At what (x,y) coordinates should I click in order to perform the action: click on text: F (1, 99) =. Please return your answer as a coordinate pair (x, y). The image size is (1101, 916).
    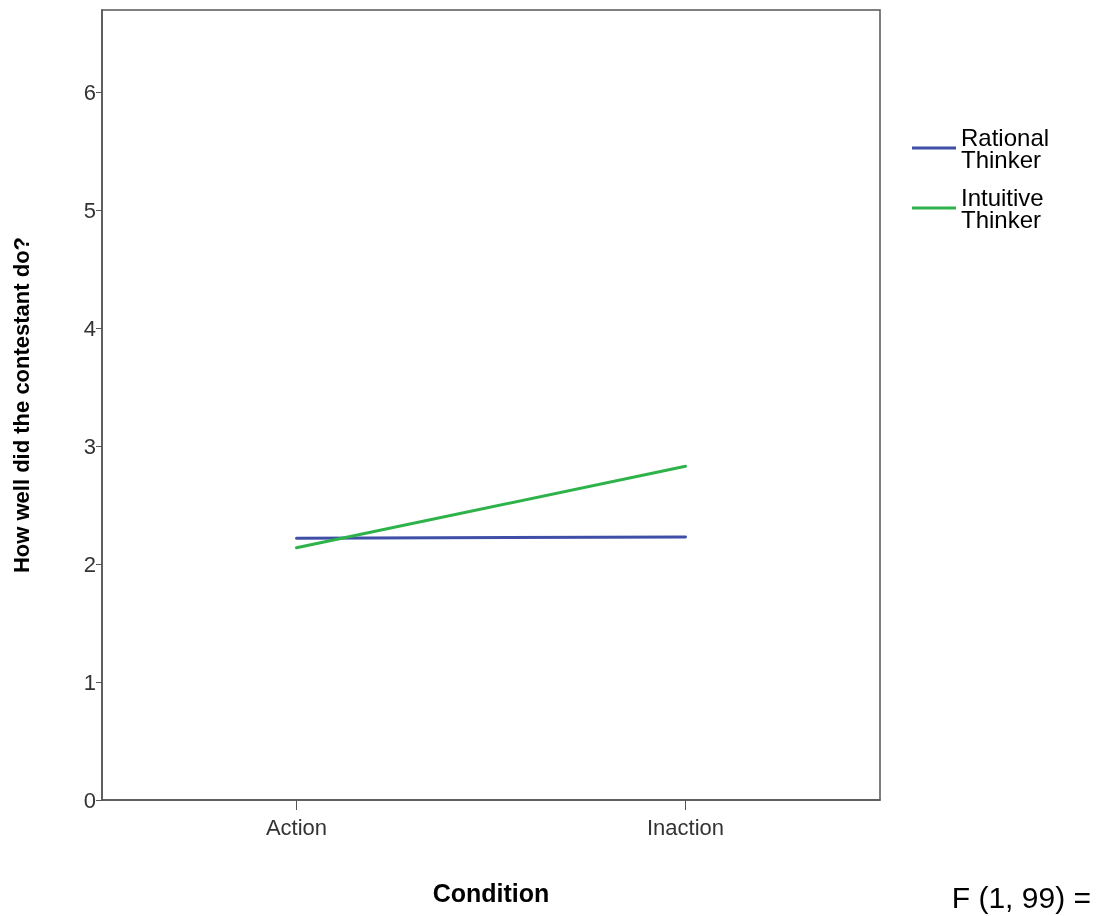
    Looking at the image, I should click on (1021, 897).